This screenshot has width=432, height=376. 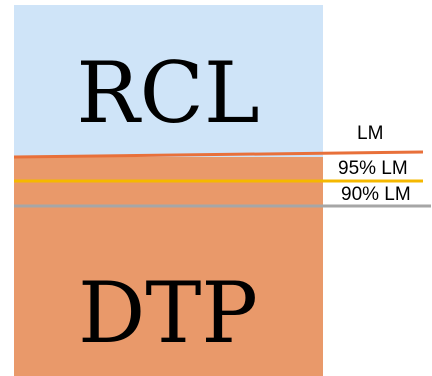 What do you see at coordinates (373, 168) in the screenshot?
I see `lm-95-label: 95% LM` at bounding box center [373, 168].